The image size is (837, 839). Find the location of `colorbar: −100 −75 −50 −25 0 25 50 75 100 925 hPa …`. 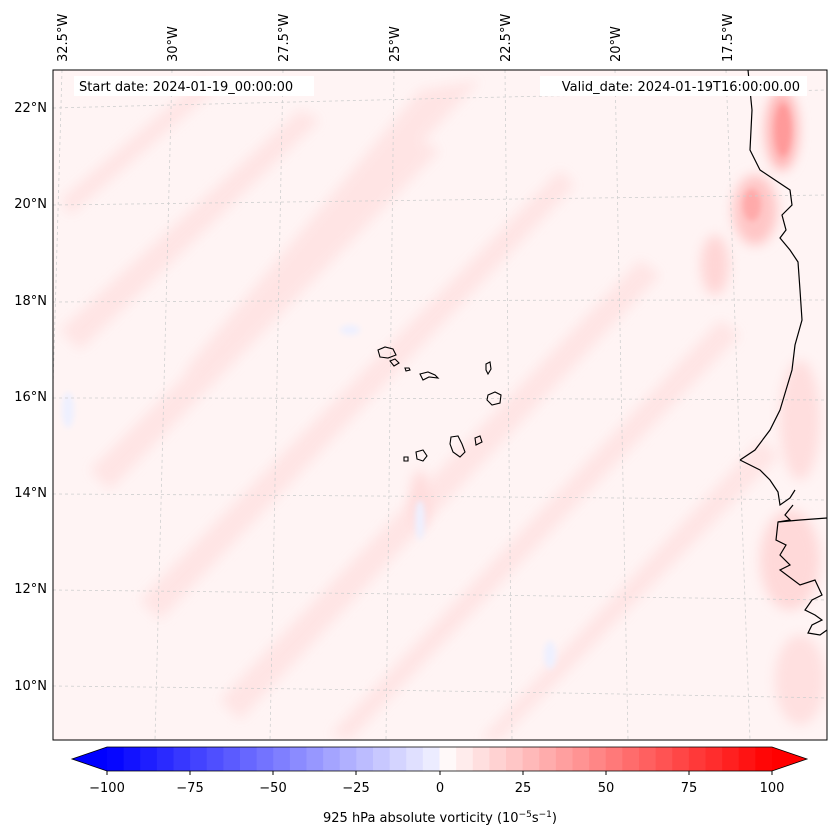

colorbar: −100 −75 −50 −25 0 25 50 75 100 925 hPa … is located at coordinates (439, 786).